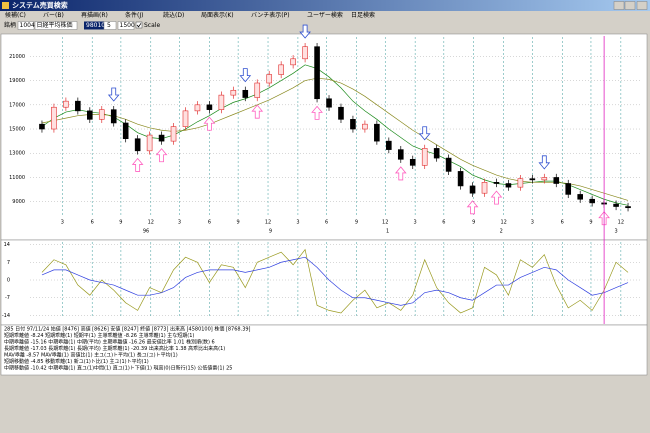 The height and width of the screenshot is (433, 650). Describe the element at coordinates (619, 5) in the screenshot. I see `minimize-button` at that location.